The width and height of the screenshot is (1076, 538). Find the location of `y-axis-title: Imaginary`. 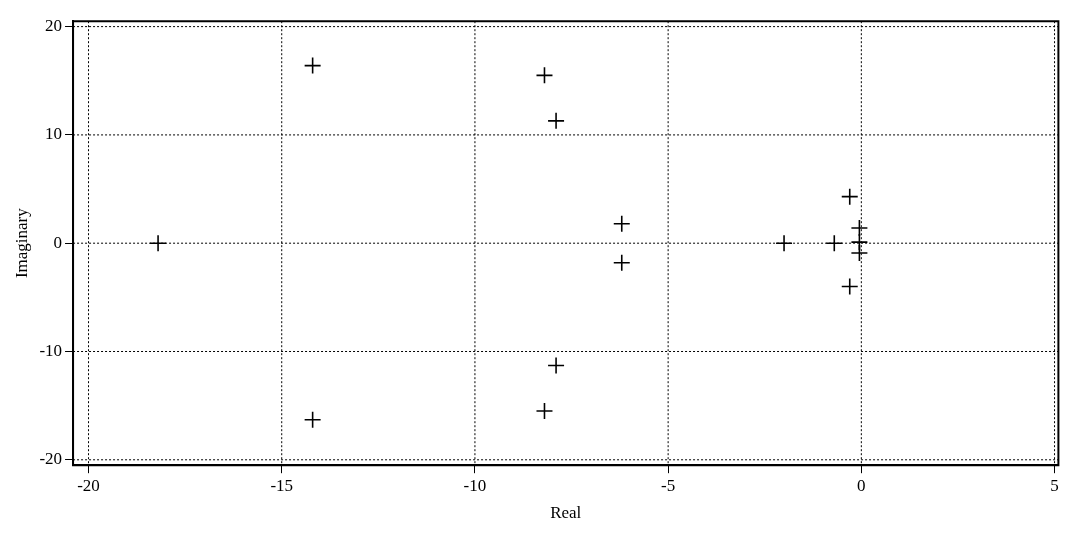

y-axis-title: Imaginary is located at coordinates (21, 243).